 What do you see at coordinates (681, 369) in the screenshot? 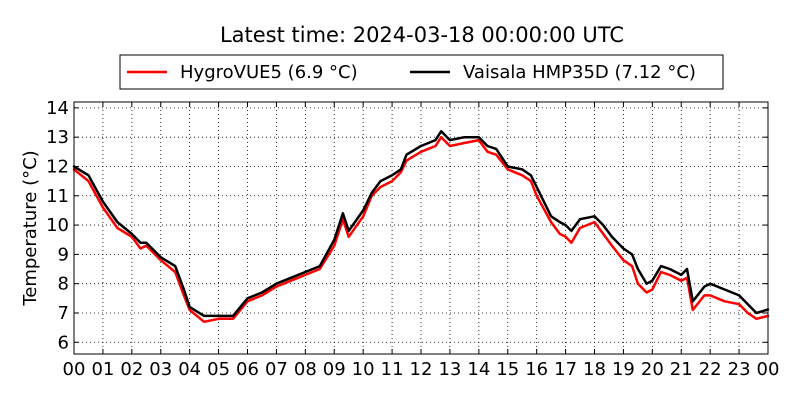
I see `x-tick-label: 21` at bounding box center [681, 369].